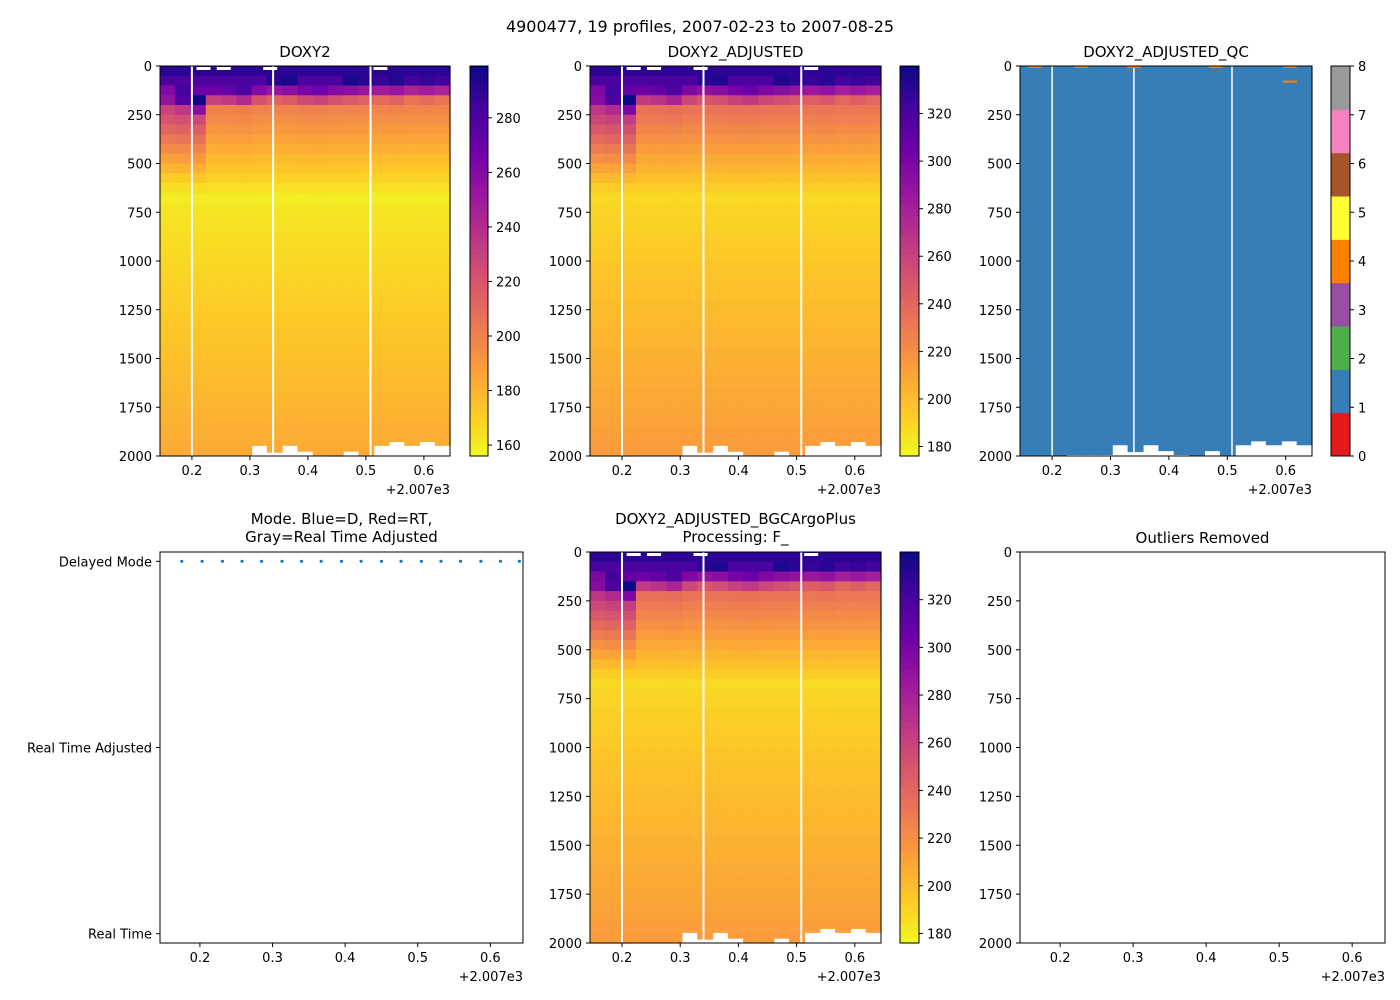 The width and height of the screenshot is (1400, 1000). I want to click on doxy2-adjusted-qc-flag4-mark, so click(1081, 66).